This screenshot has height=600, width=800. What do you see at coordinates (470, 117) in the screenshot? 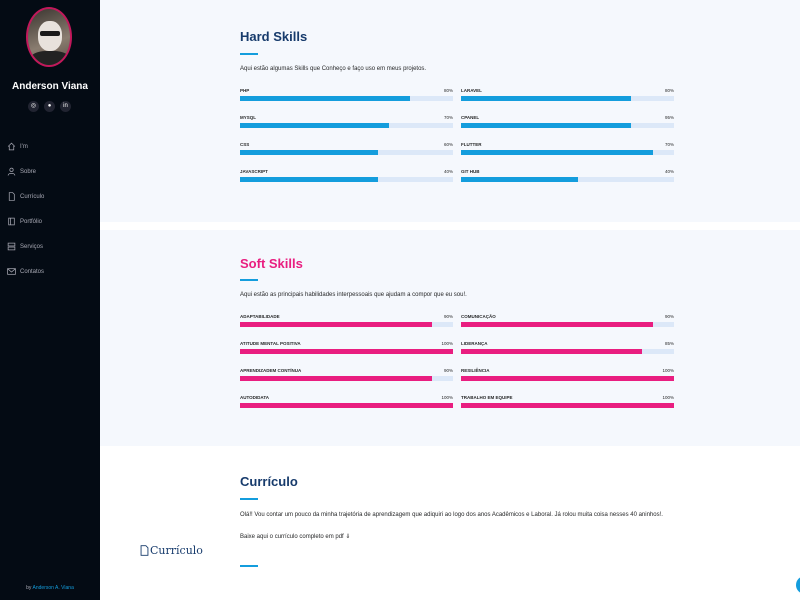
I see `skill-label: CPANEL` at bounding box center [470, 117].